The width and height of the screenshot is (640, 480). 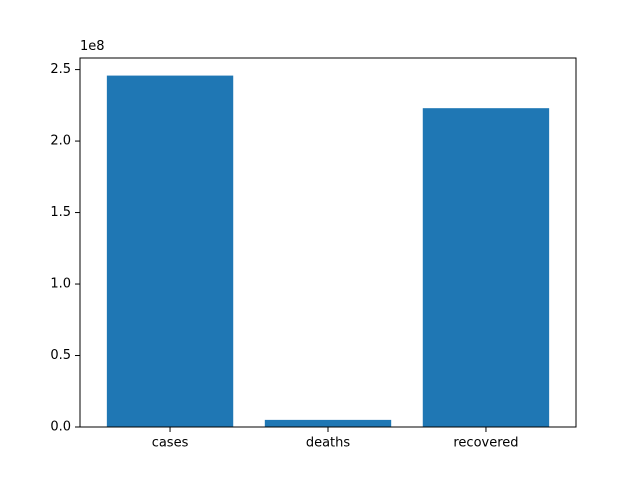 I want to click on y-tick-label: 1.5, so click(x=60, y=212).